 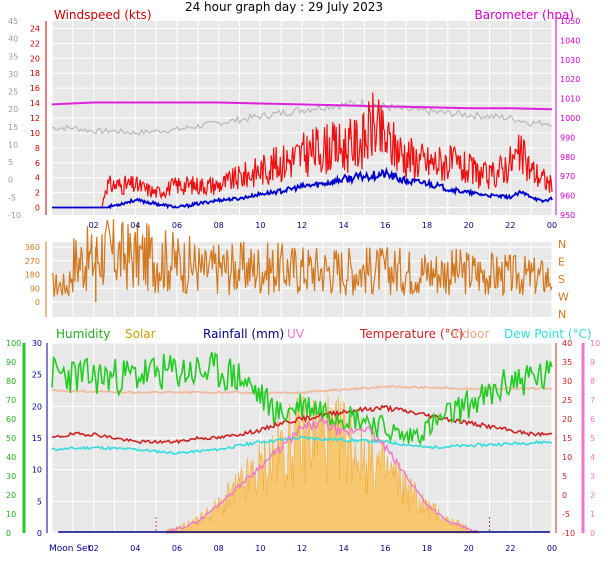 What do you see at coordinates (322, 475) in the screenshot?
I see `uv-line` at bounding box center [322, 475].